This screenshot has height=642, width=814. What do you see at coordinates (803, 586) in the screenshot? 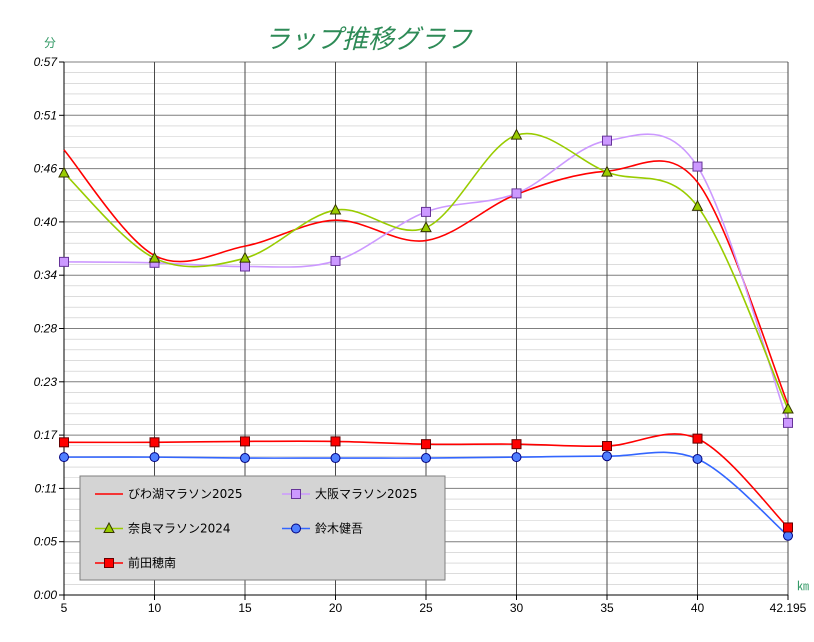
I see `x-axis-unit-label: ㎞` at bounding box center [803, 586].